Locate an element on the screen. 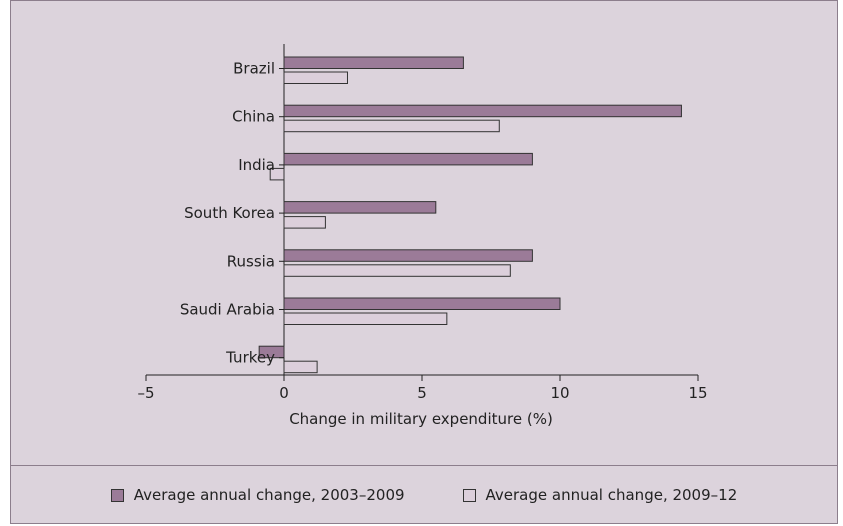 The width and height of the screenshot is (843, 526). x-axis-title: Change in military expenditure (%) is located at coordinates (421, 419).